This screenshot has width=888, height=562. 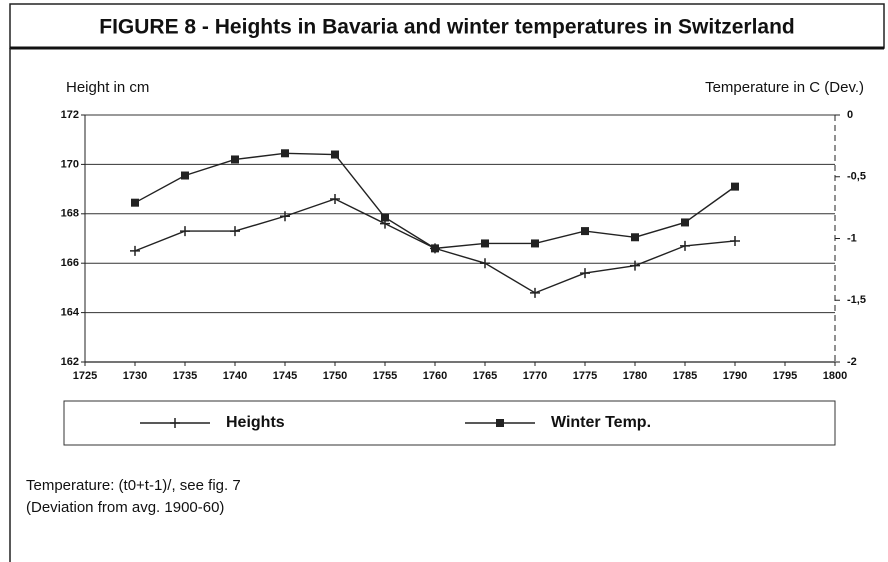 What do you see at coordinates (785, 376) in the screenshot?
I see `x-tick-label: 1795` at bounding box center [785, 376].